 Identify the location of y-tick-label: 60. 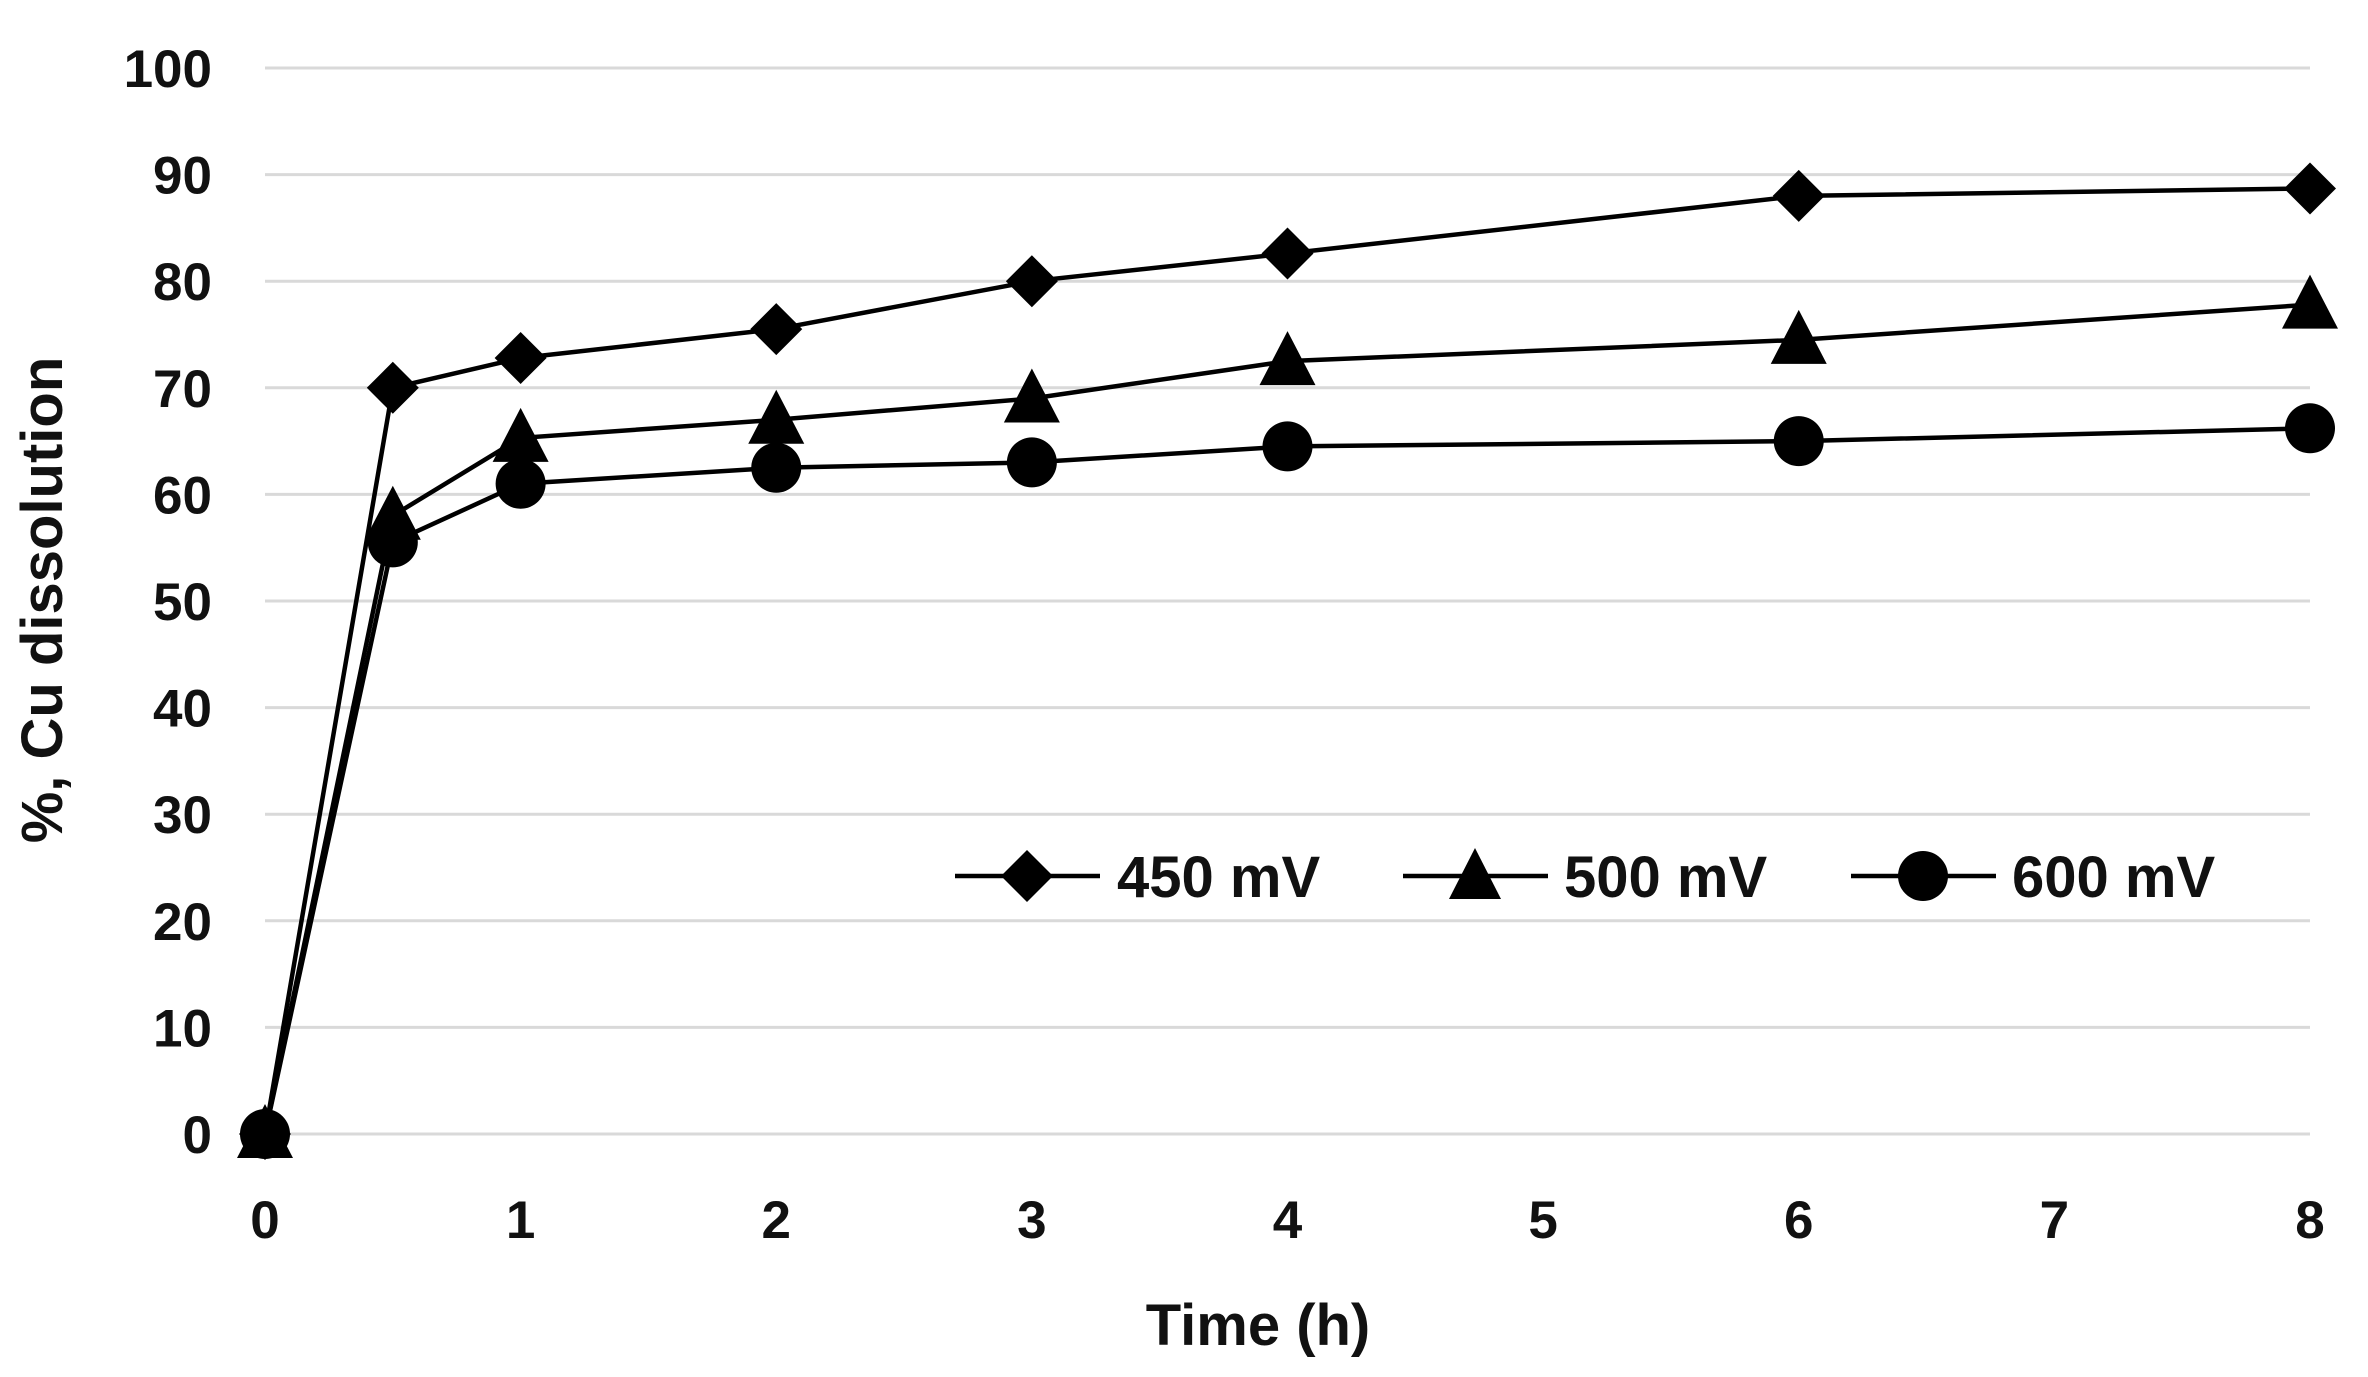
(182, 495).